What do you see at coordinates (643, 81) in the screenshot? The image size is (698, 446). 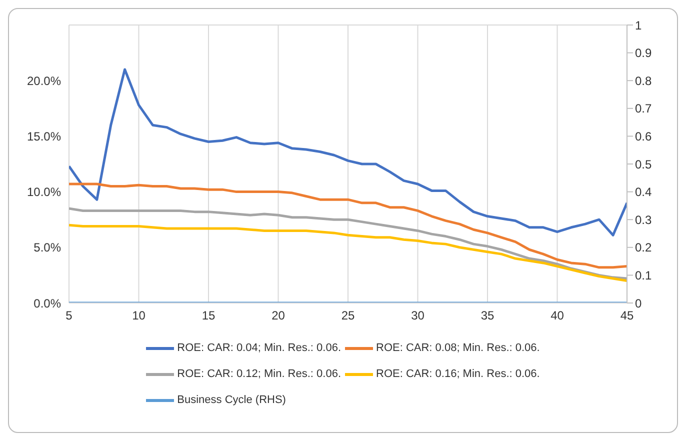 I see `y2-tick-label: 0.8` at bounding box center [643, 81].